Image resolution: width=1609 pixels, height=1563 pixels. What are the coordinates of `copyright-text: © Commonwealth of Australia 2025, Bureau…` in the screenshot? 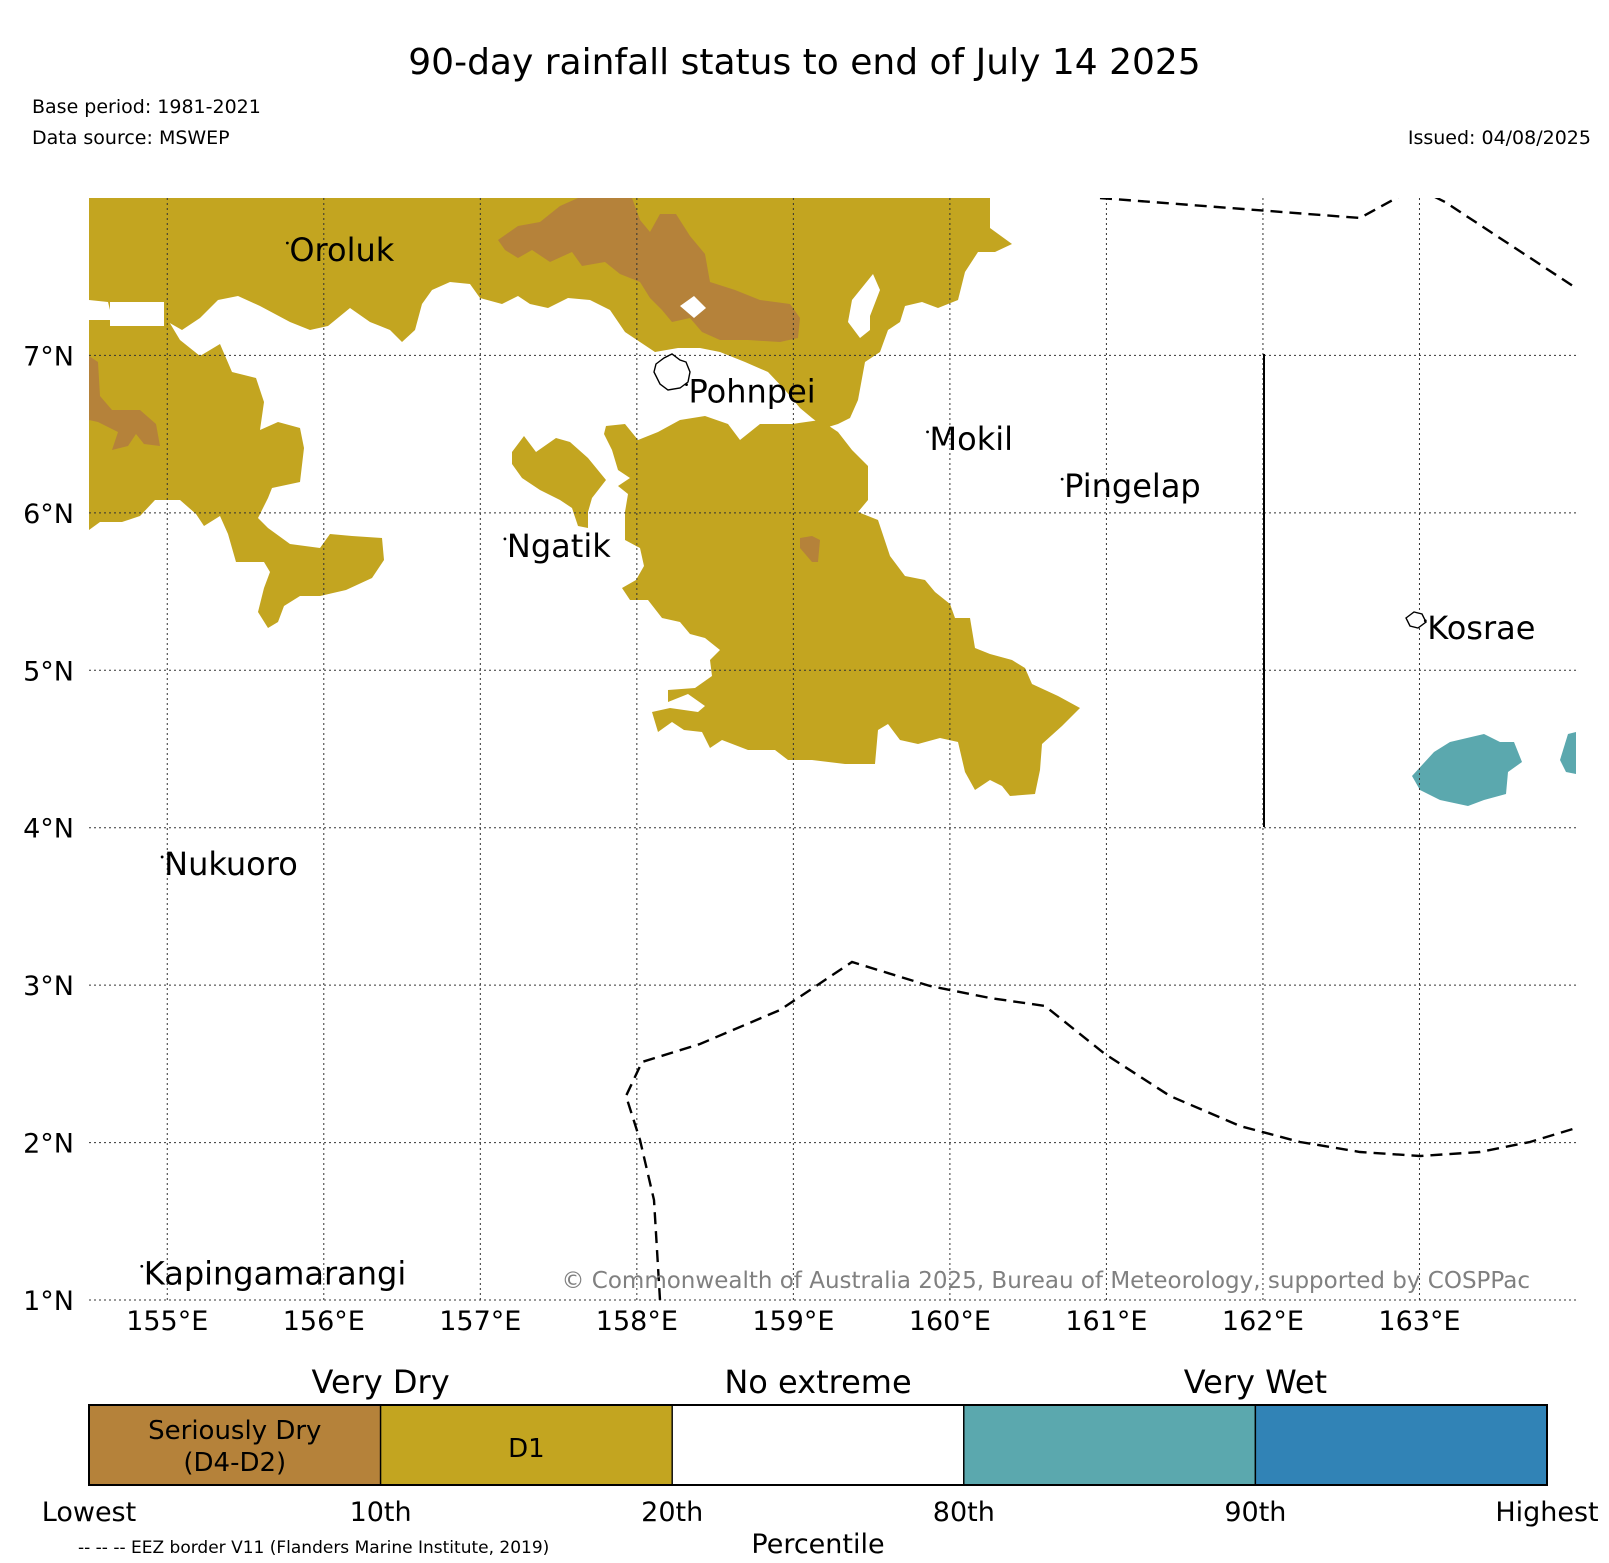 It's located at (1045, 1281).